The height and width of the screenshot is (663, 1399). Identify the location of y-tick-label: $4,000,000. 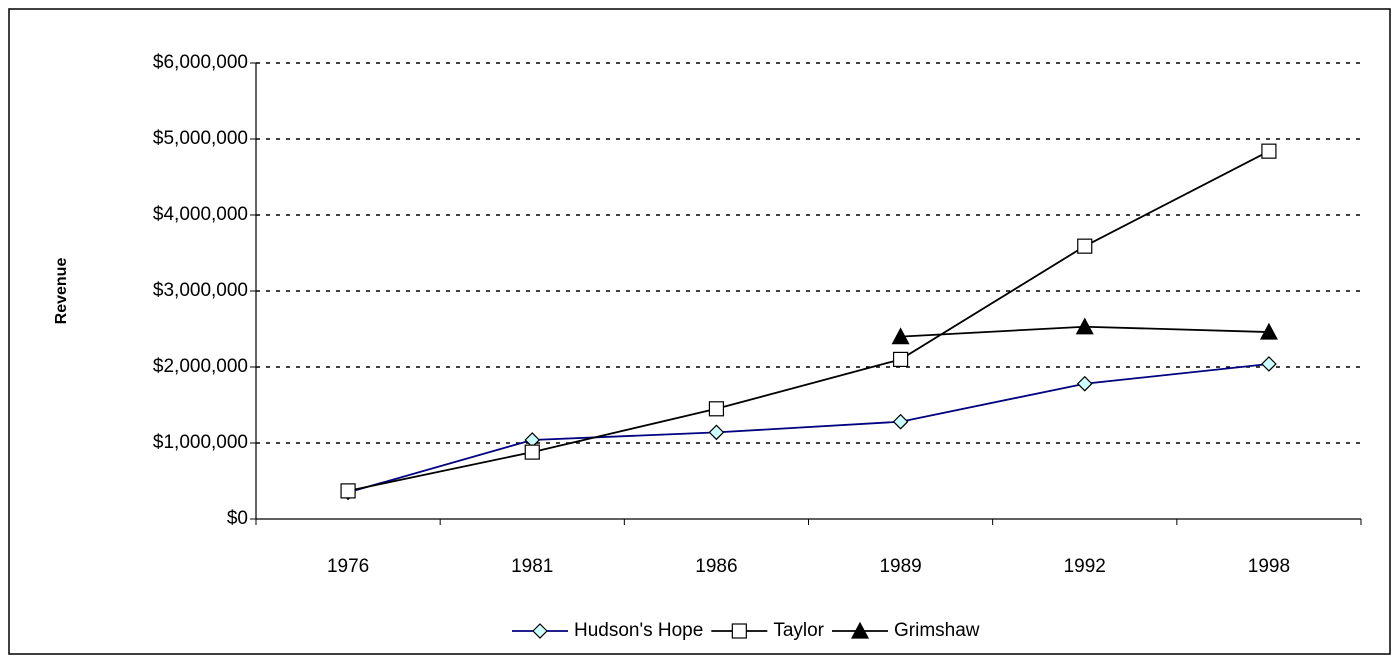
(200, 214).